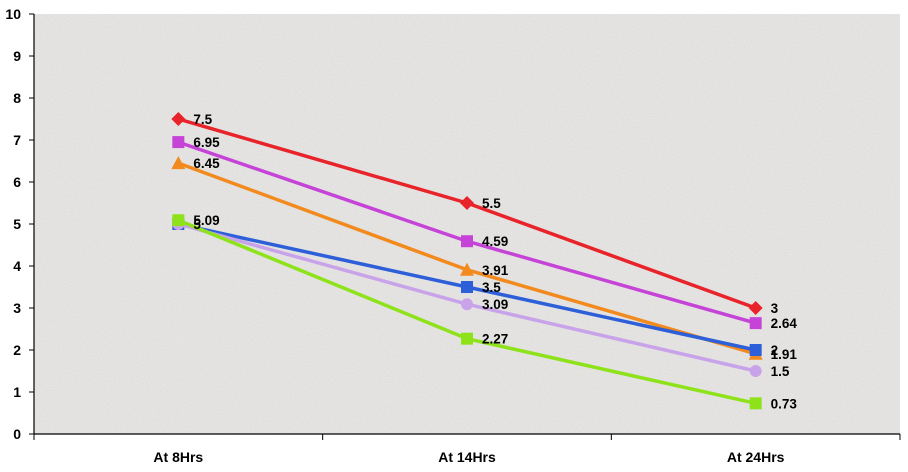 Image resolution: width=908 pixels, height=472 pixels. I want to click on y-tick-label: 5, so click(17, 224).